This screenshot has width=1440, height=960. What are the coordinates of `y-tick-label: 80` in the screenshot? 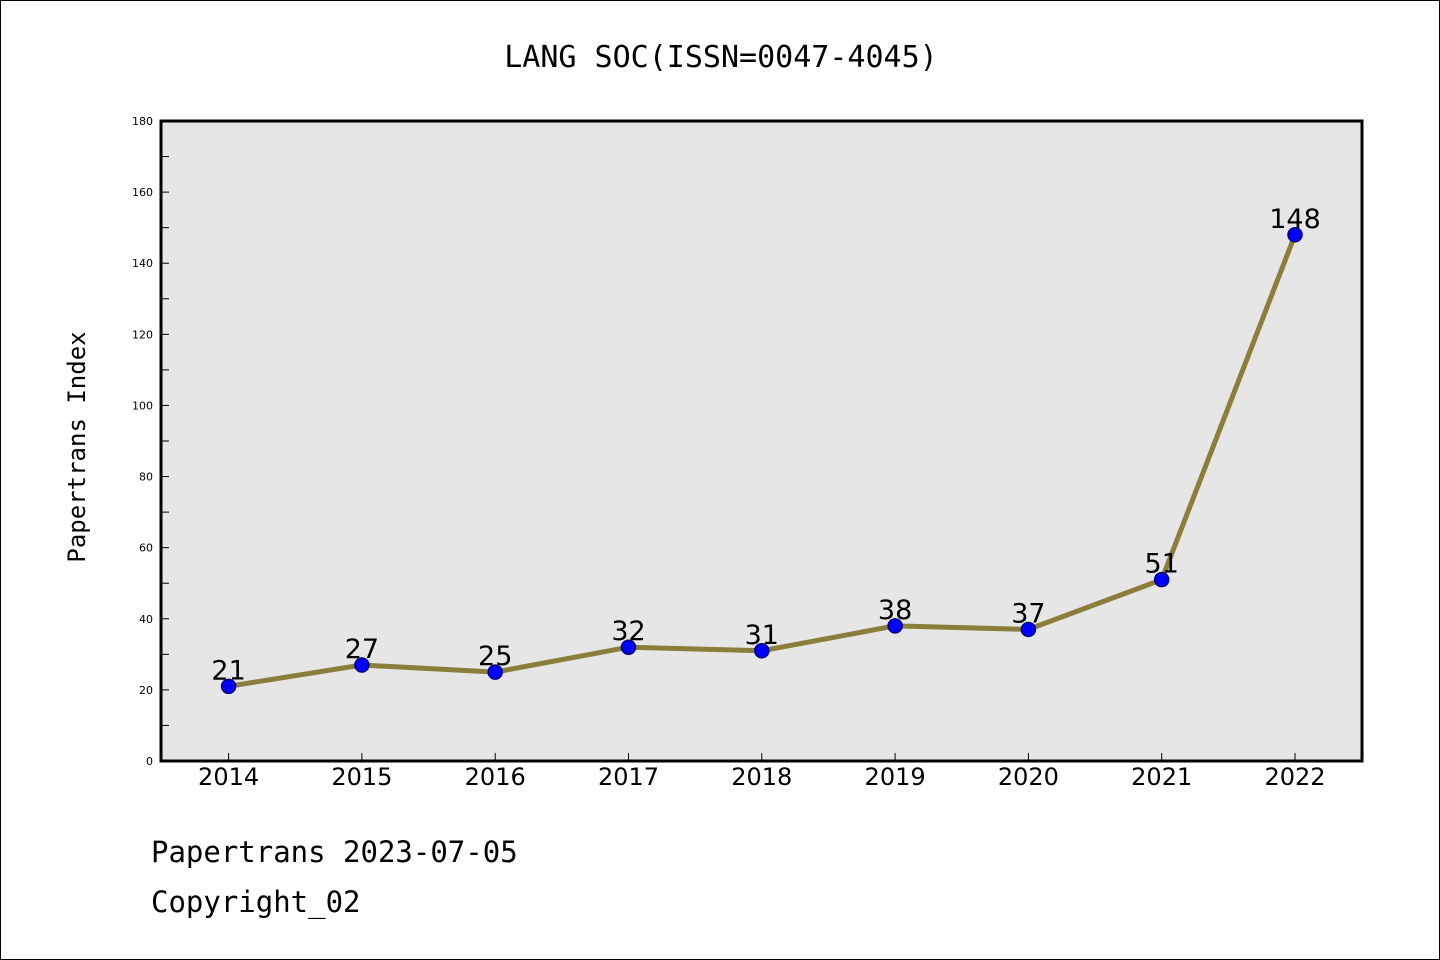 It's located at (146, 477).